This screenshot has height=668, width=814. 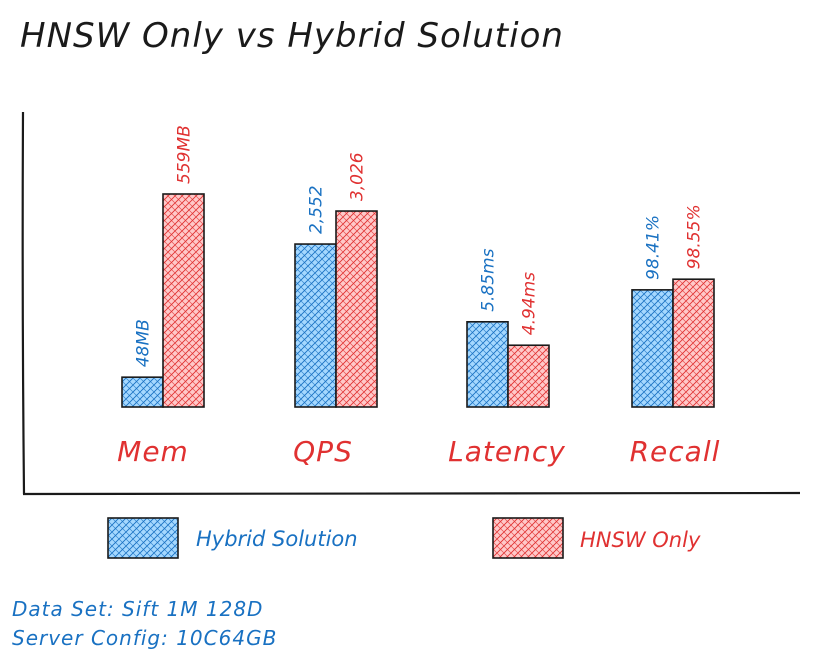 What do you see at coordinates (358, 176) in the screenshot?
I see `value-label-qps-hnsw: 3,026` at bounding box center [358, 176].